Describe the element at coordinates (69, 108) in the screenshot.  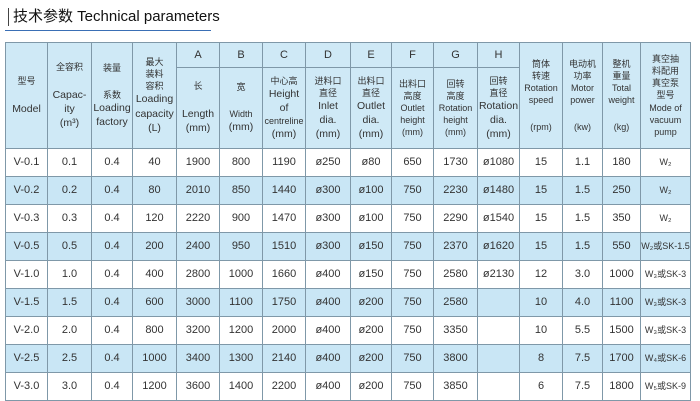
I see `header-text: ity` at that location.